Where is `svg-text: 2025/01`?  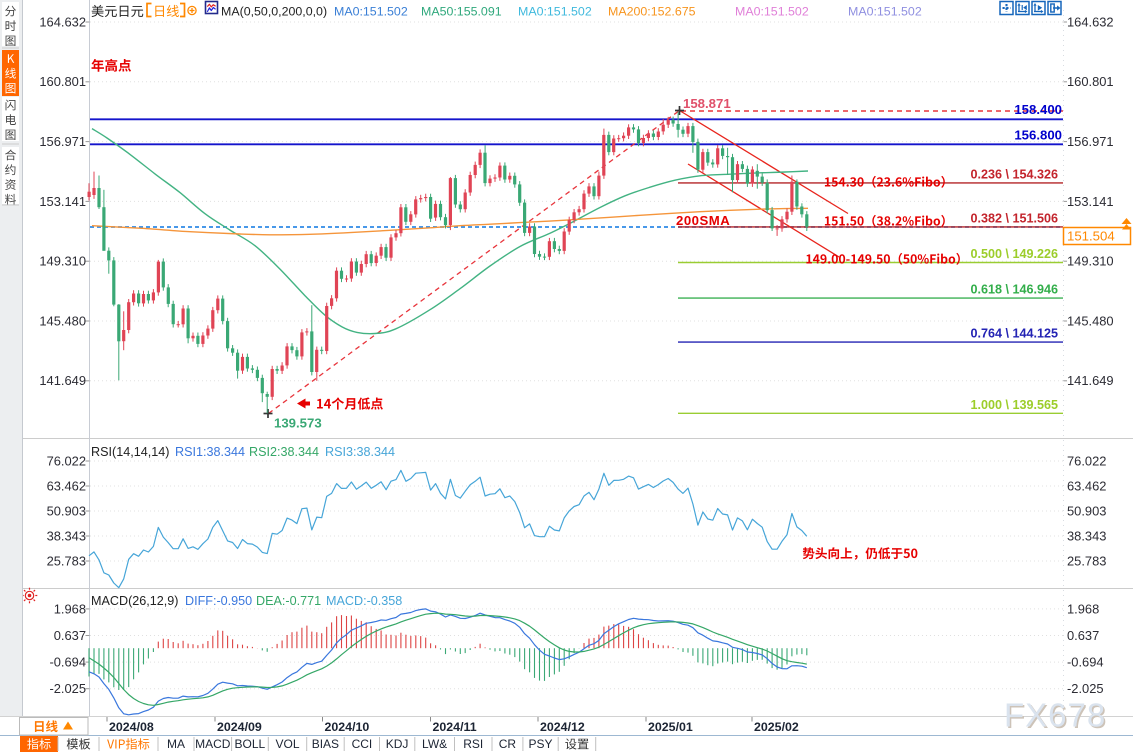
svg-text: 2025/01 is located at coordinates (670, 727).